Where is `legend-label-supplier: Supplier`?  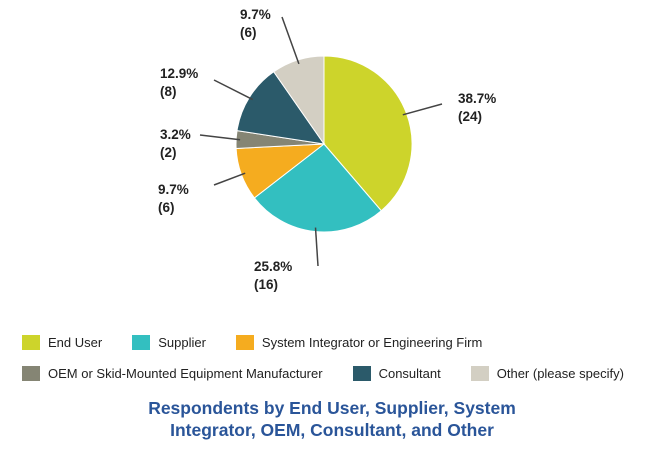
legend-label-supplier: Supplier is located at coordinates (182, 342).